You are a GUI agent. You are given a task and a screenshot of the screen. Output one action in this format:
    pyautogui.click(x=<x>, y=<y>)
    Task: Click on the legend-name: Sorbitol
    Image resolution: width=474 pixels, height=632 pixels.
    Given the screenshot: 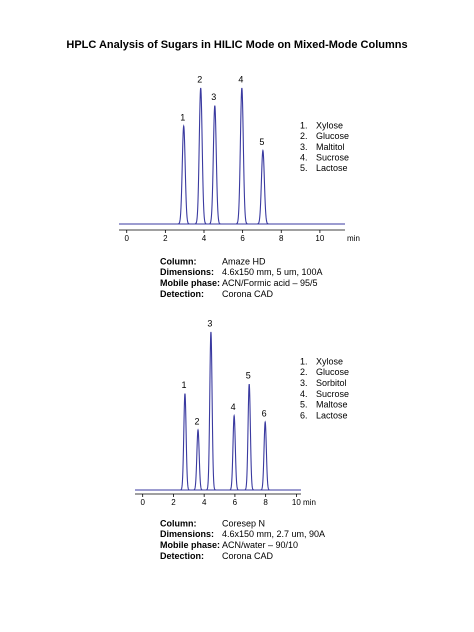 What is the action you would take?
    pyautogui.click(x=331, y=383)
    